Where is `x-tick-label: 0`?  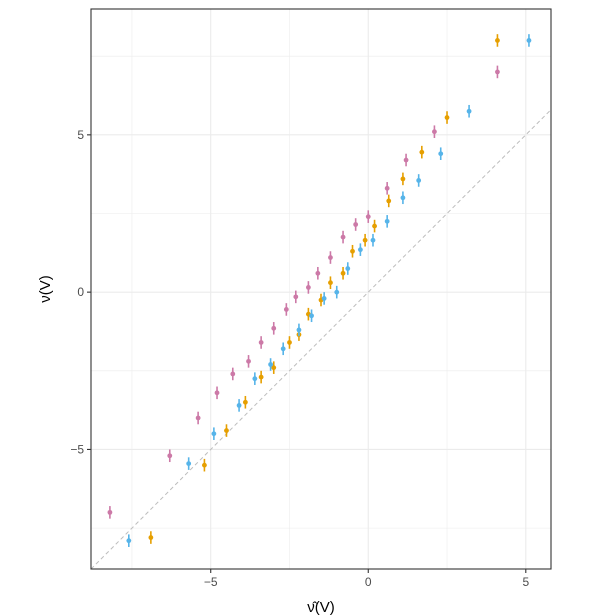 x-tick-label: 0 is located at coordinates (368, 582).